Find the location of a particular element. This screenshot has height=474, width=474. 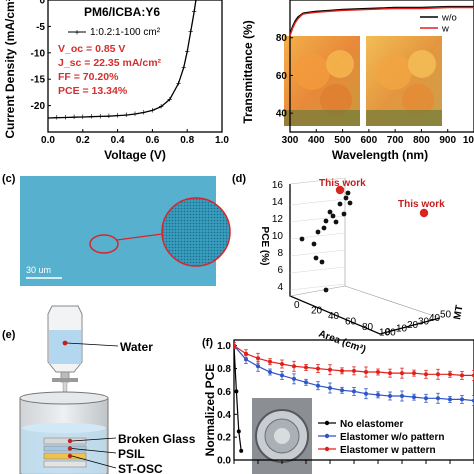

jv-y-tick-label: -15 is located at coordinates (38, 80).